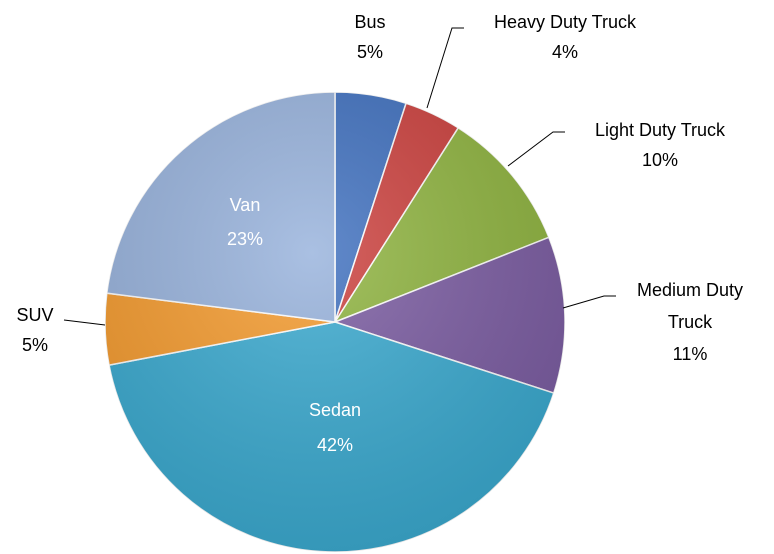 The width and height of the screenshot is (774, 554). I want to click on value-label: 42%, so click(335, 445).